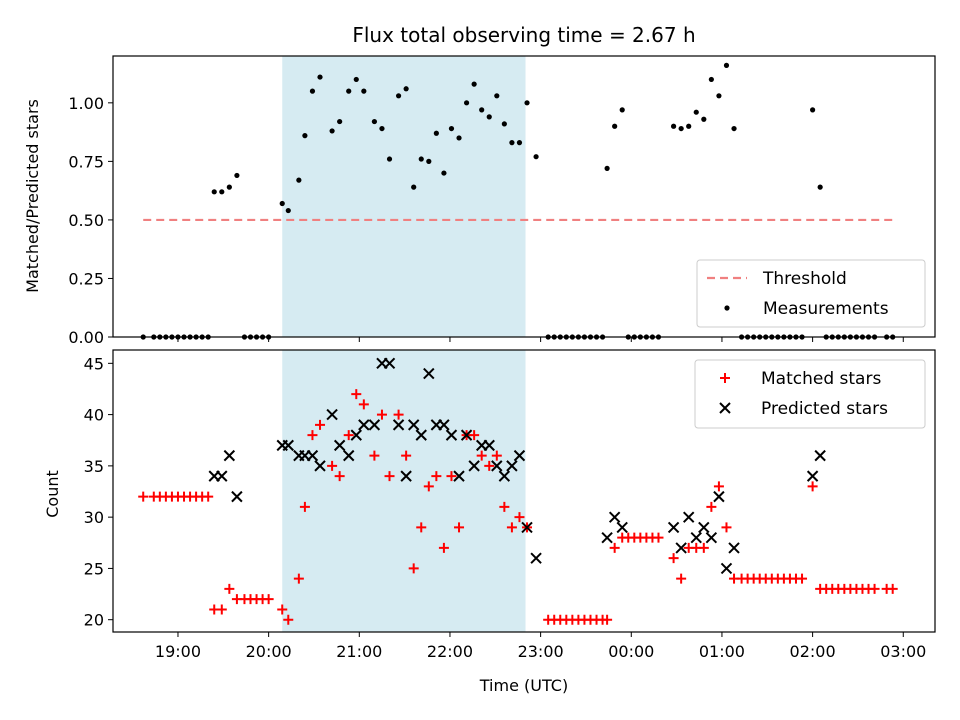 This screenshot has height=720, width=960. Describe the element at coordinates (523, 35) in the screenshot. I see `chart-title: Flux total observing time = 2.67 h` at that location.